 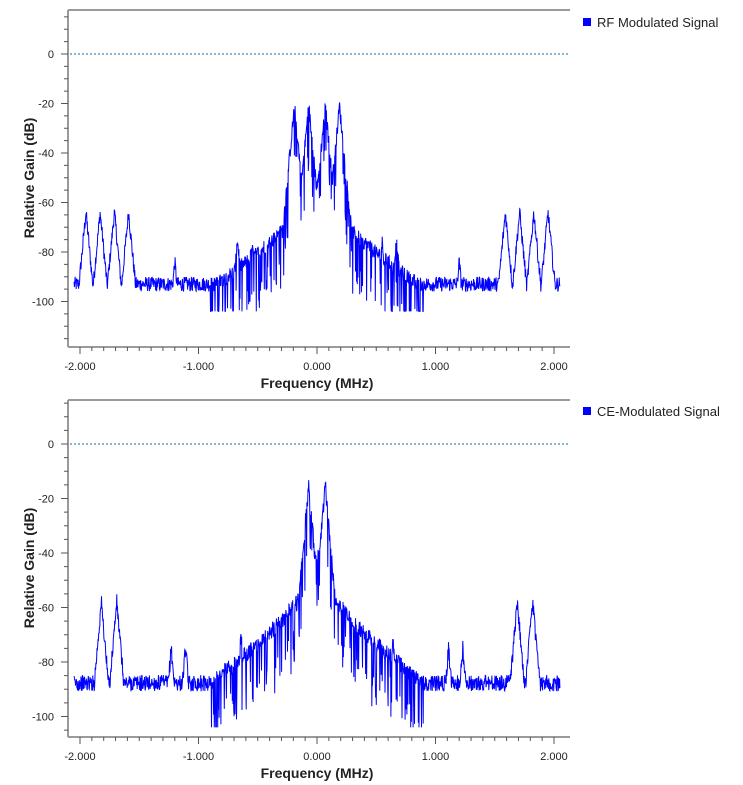 What do you see at coordinates (587, 22) in the screenshot?
I see `legend-swatch-rf` at bounding box center [587, 22].